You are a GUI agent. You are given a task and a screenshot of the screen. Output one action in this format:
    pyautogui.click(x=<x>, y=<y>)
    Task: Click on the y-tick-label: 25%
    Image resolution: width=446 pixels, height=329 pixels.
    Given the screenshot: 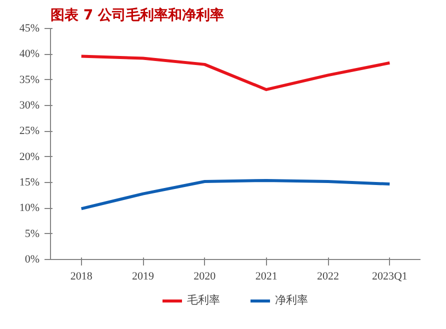 What is the action you would take?
    pyautogui.click(x=29, y=131)
    